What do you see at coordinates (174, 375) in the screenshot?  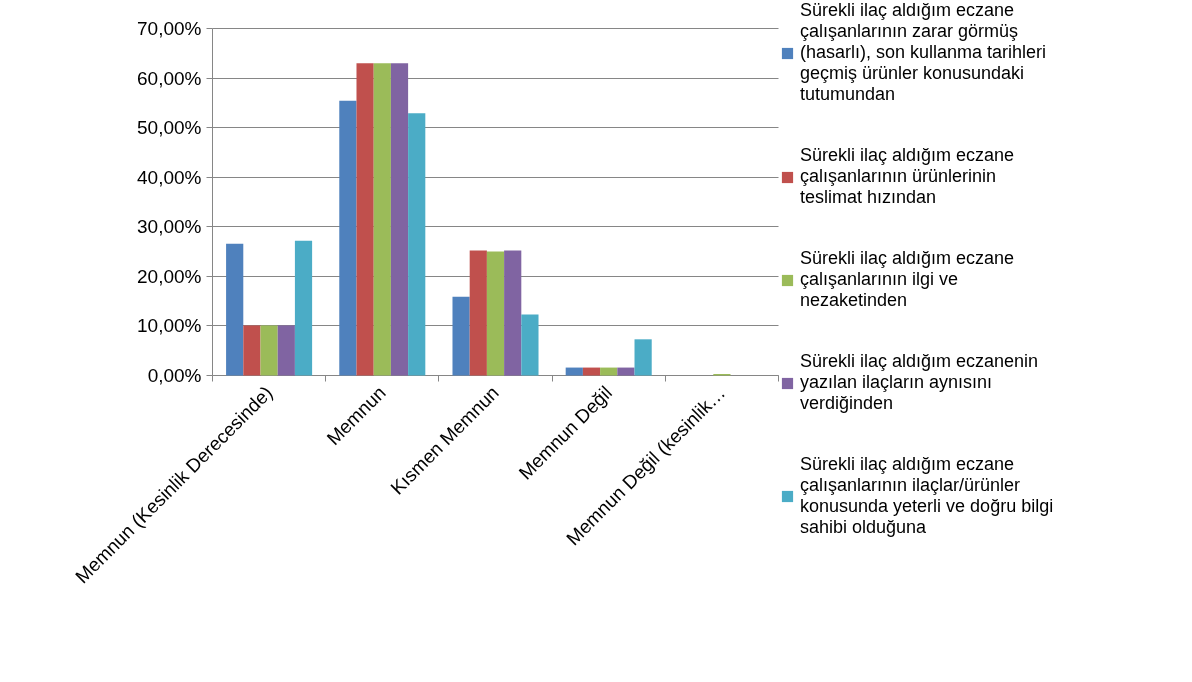 I see `y-tick-label: 0,00%` at bounding box center [174, 375].